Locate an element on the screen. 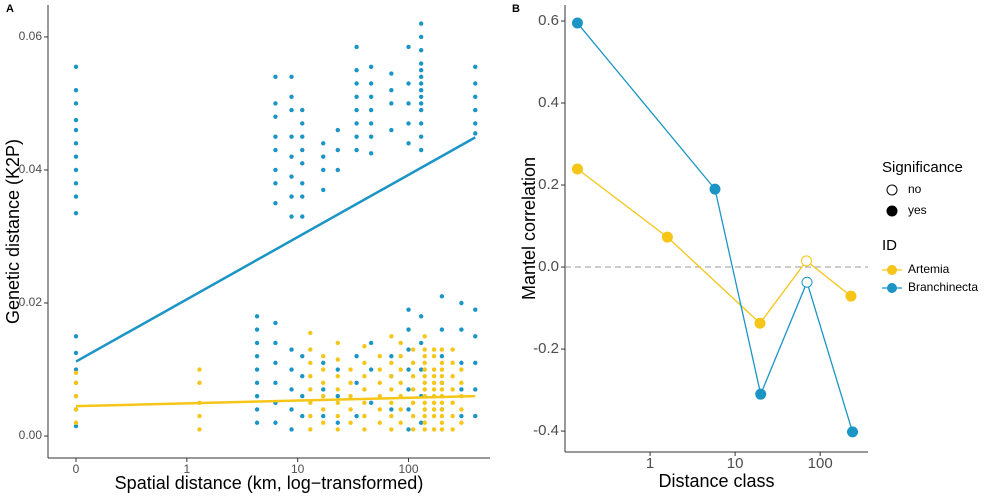  y-tick-label: 0.04 is located at coordinates (31, 169).